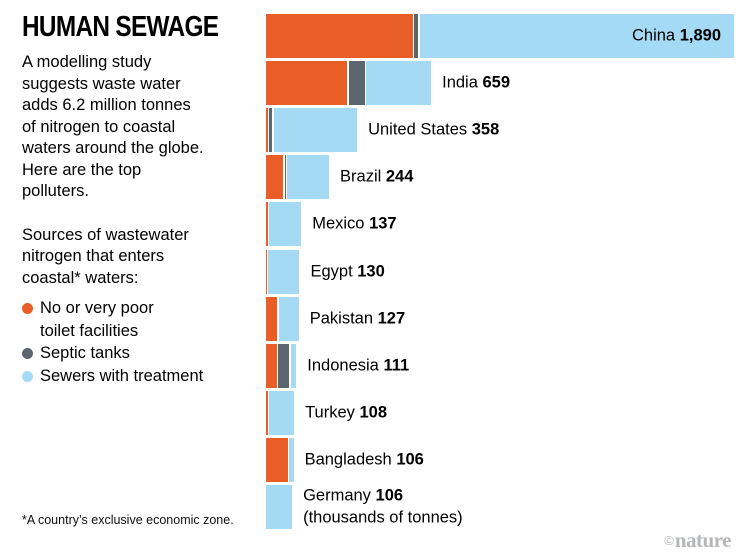 The image size is (751, 556). What do you see at coordinates (332, 412) in the screenshot?
I see `country-name: Turkey` at bounding box center [332, 412].